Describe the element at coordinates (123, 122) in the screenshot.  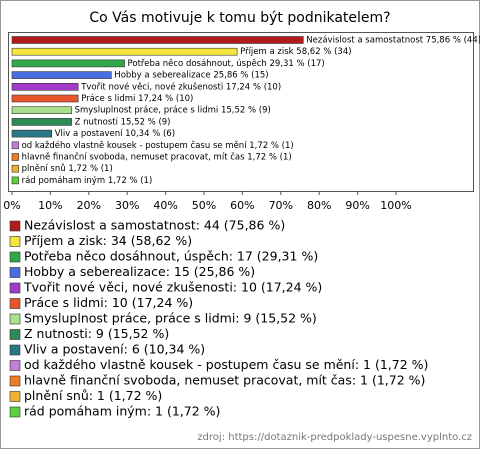
I see `bar-label: Z nutnosti 15,52 % (9)` at that location.